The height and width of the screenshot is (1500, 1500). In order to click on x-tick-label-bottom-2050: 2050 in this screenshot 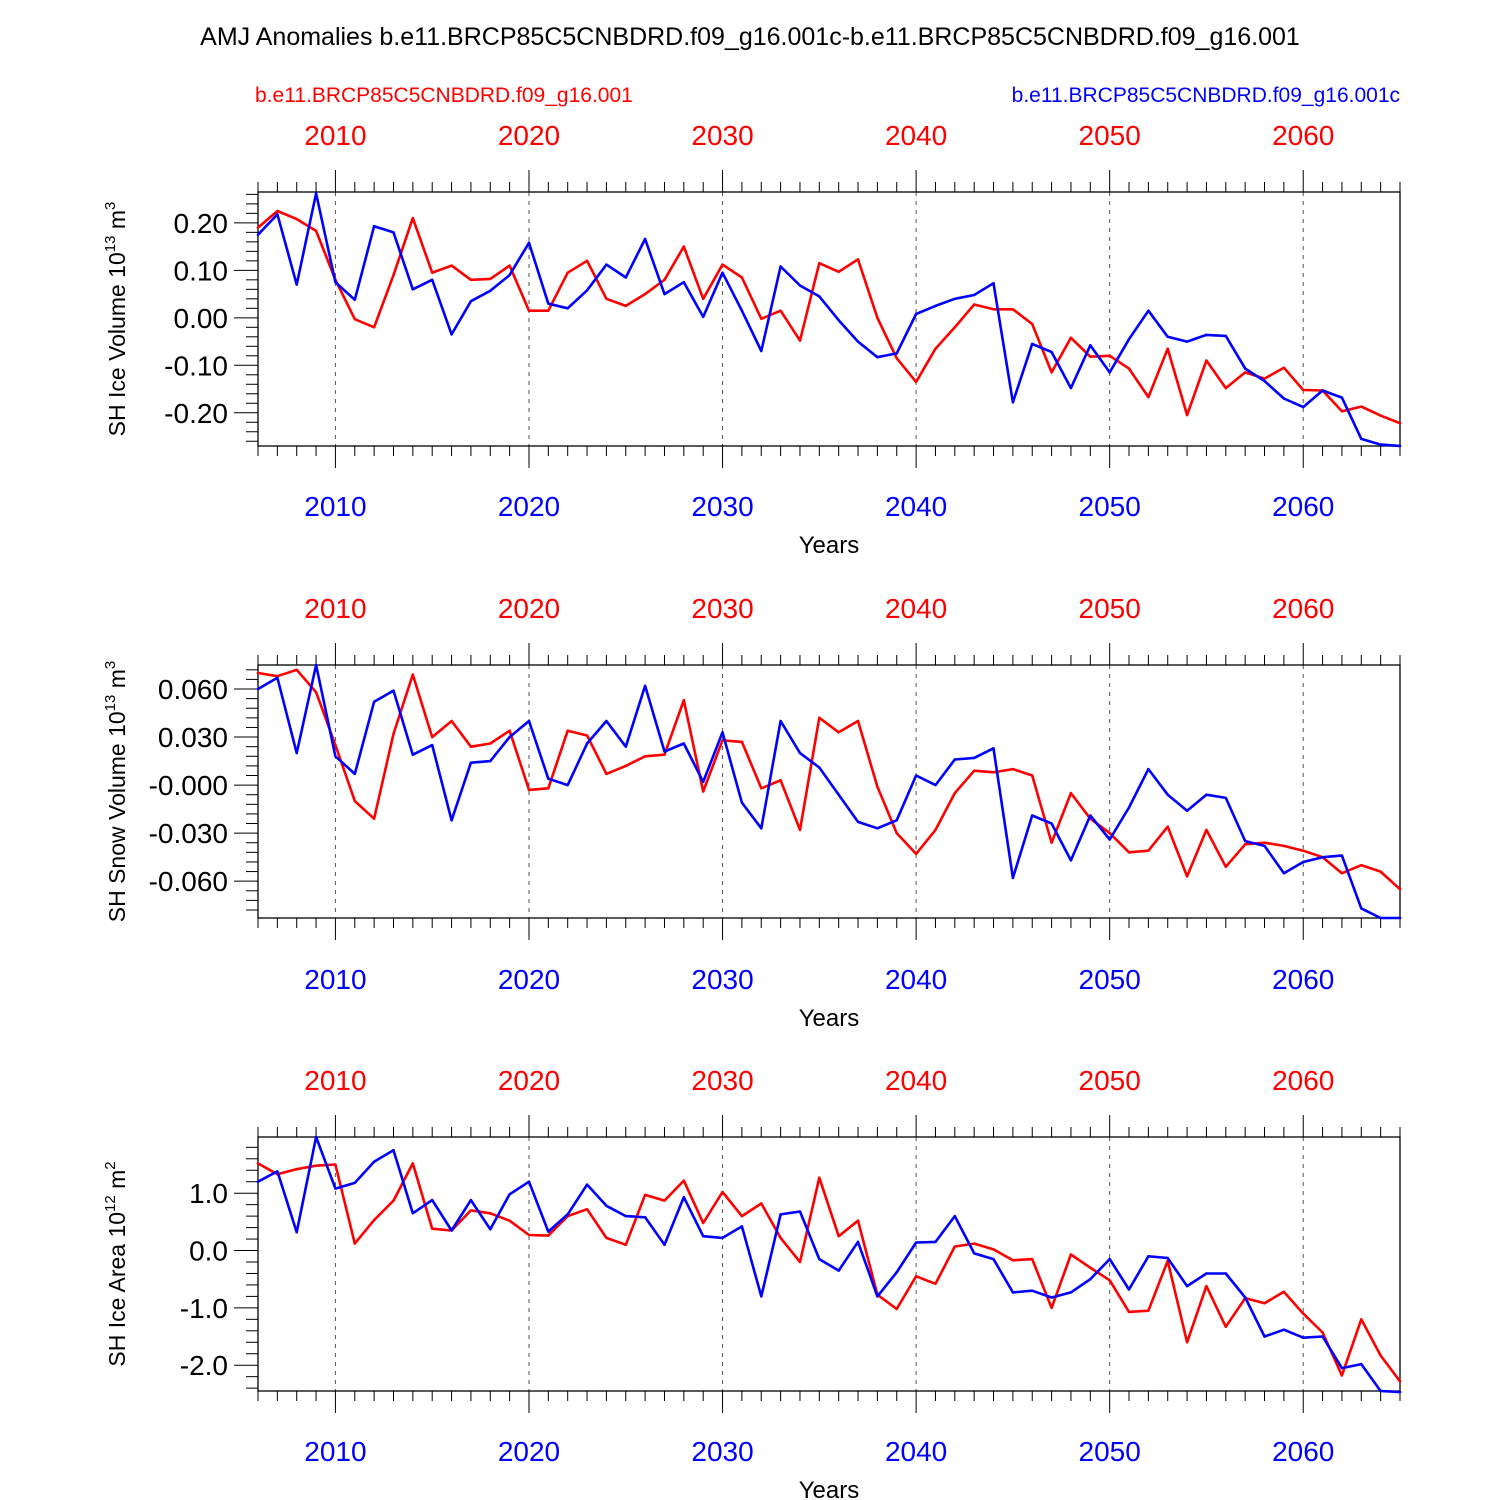, I will do `click(1110, 506)`.